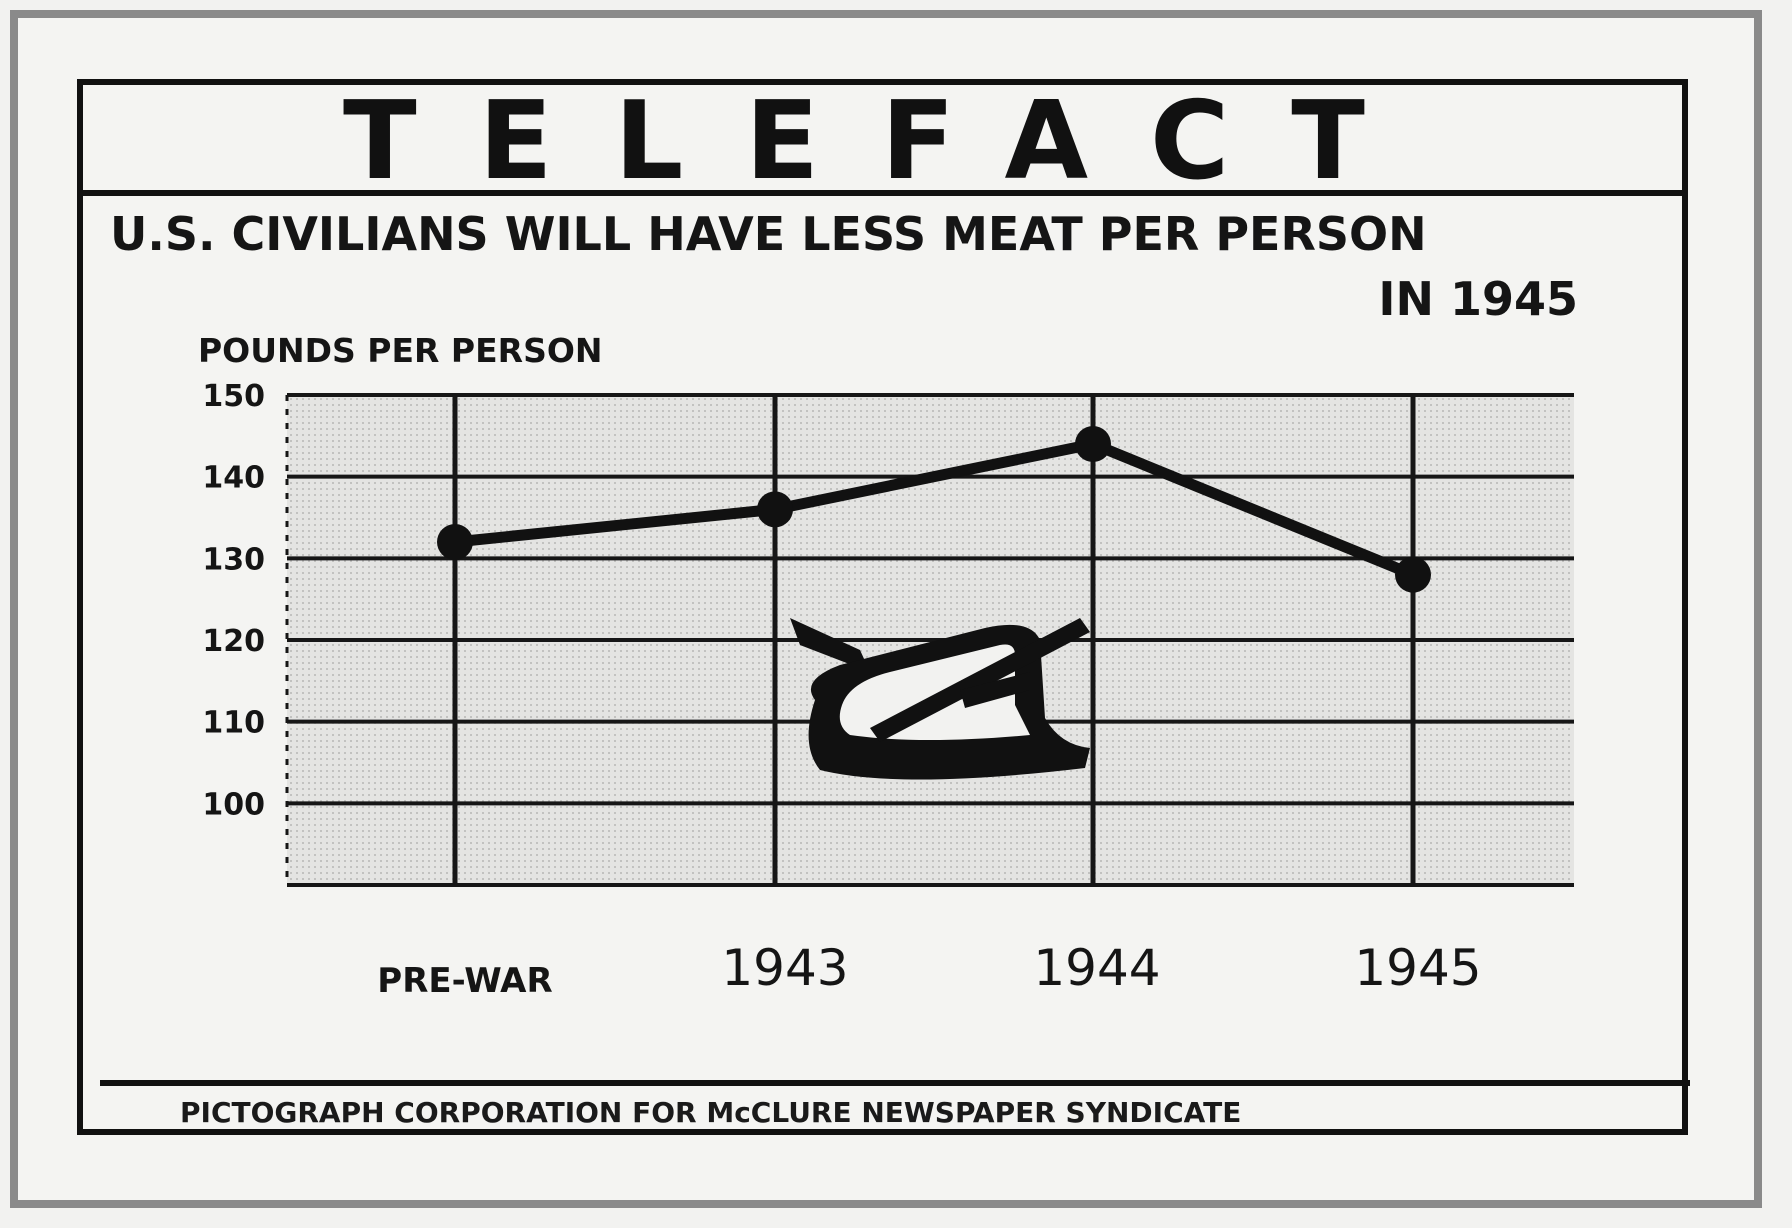 The height and width of the screenshot is (1228, 1792). I want to click on data-points, so click(934, 509).